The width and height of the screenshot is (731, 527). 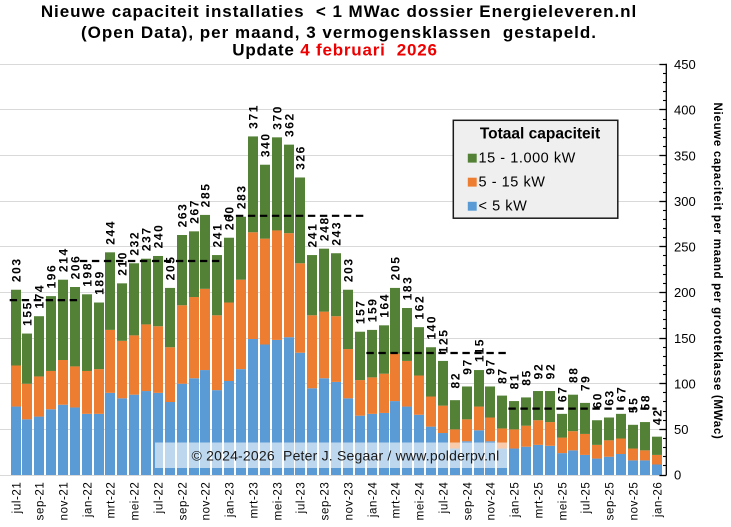 What do you see at coordinates (241, 196) in the screenshot?
I see `svg-text: 283` at bounding box center [241, 196].